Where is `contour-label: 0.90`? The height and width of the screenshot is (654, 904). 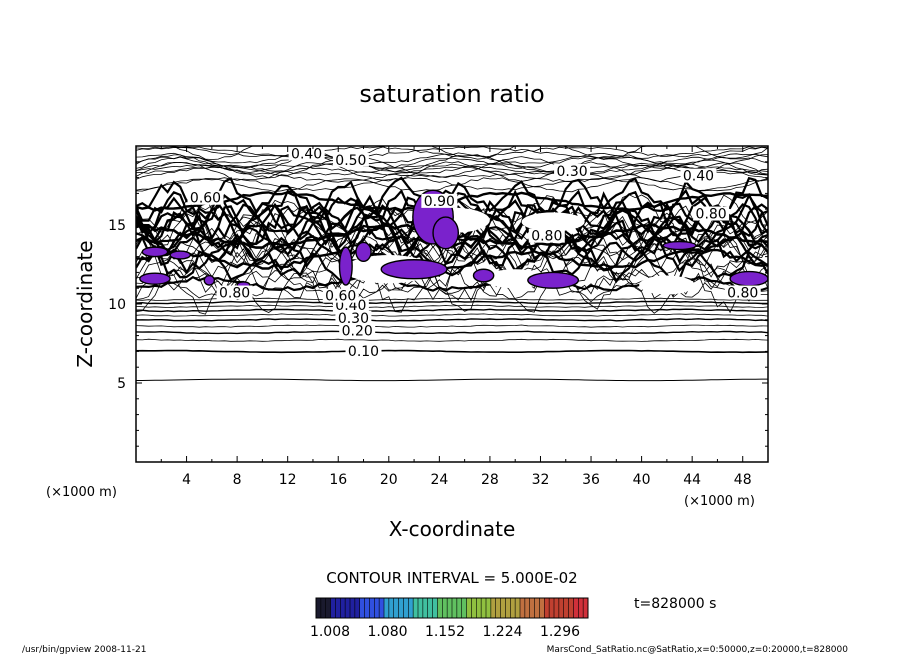 contour-label: 0.90 is located at coordinates (439, 202).